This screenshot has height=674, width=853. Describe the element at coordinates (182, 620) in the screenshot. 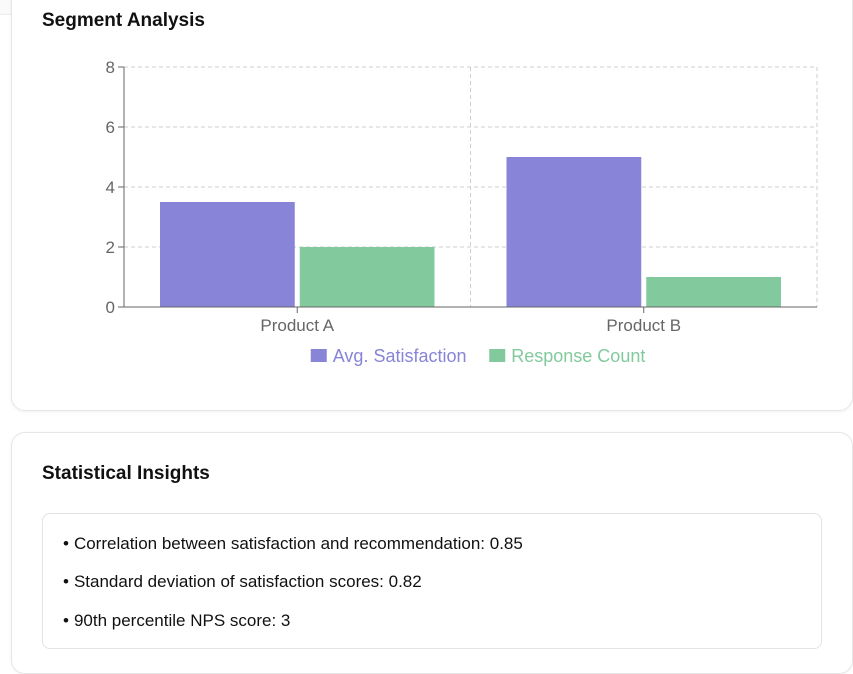

I see `insight-text: 90th percentile NPS score: 3` at that location.